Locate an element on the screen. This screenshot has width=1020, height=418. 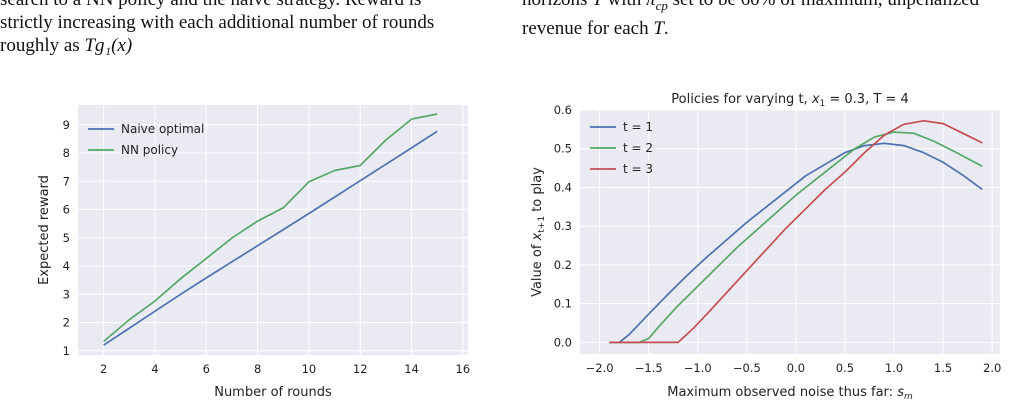
x-tick-label: 8 is located at coordinates (257, 369).